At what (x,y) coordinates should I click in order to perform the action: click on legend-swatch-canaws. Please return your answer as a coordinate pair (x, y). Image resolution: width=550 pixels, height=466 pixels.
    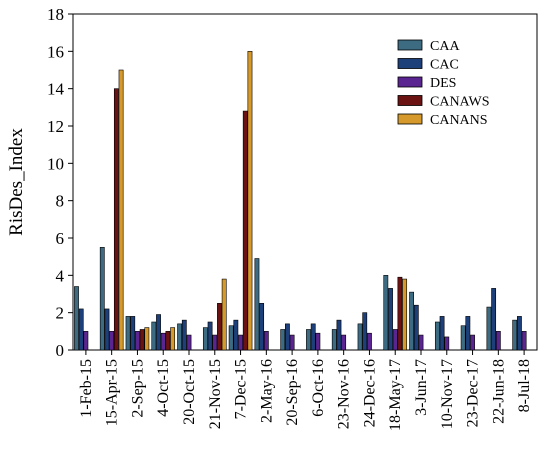
    Looking at the image, I should click on (410, 100).